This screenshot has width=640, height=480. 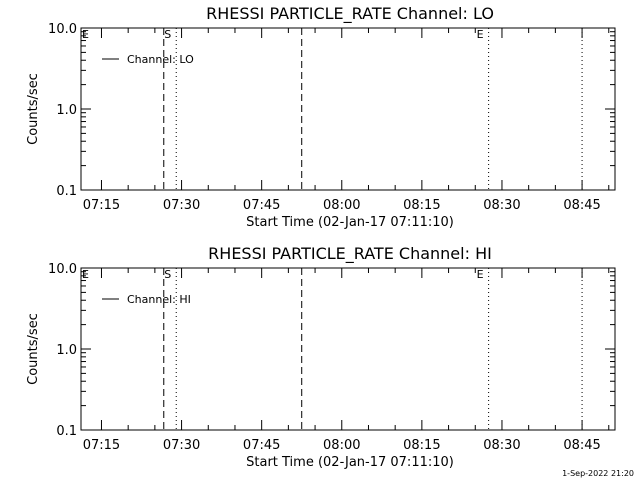 I want to click on footer-stamp: 1-Sep-2022 21:20, so click(x=598, y=473).